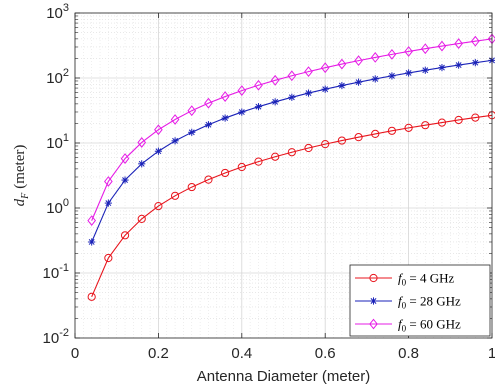 The height and width of the screenshot is (388, 495). What do you see at coordinates (64, 268) in the screenshot?
I see `y-tick-exponent: -1` at bounding box center [64, 268].